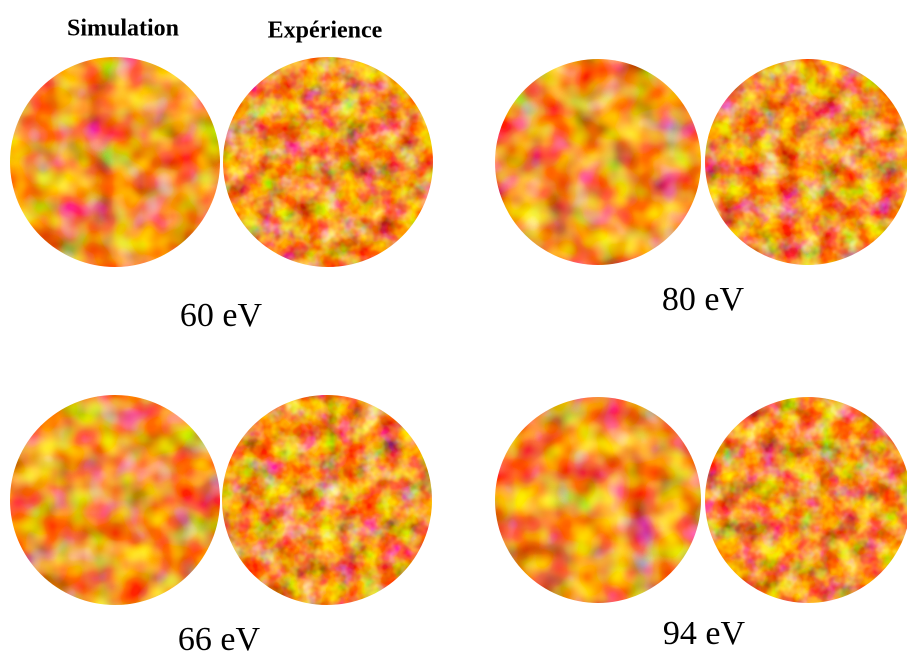 Image resolution: width=907 pixels, height=661 pixels. What do you see at coordinates (703, 299) in the screenshot?
I see `energy-label: 80 eV` at bounding box center [703, 299].